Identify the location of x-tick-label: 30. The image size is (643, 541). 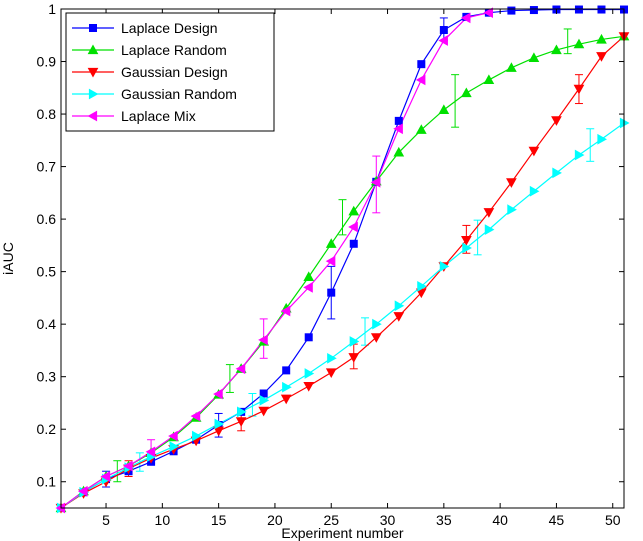
(388, 520).